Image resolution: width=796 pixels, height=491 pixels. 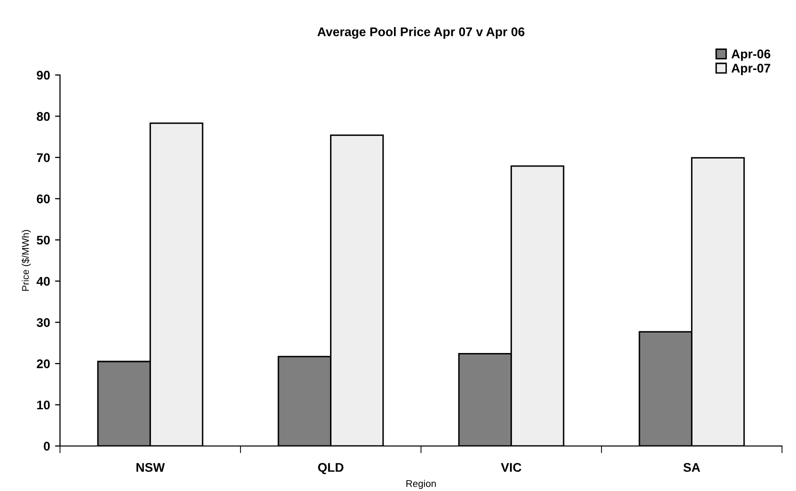 What do you see at coordinates (420, 33) in the screenshot?
I see `chart-title: Average Pool Price Apr 07 v Apr 06` at bounding box center [420, 33].